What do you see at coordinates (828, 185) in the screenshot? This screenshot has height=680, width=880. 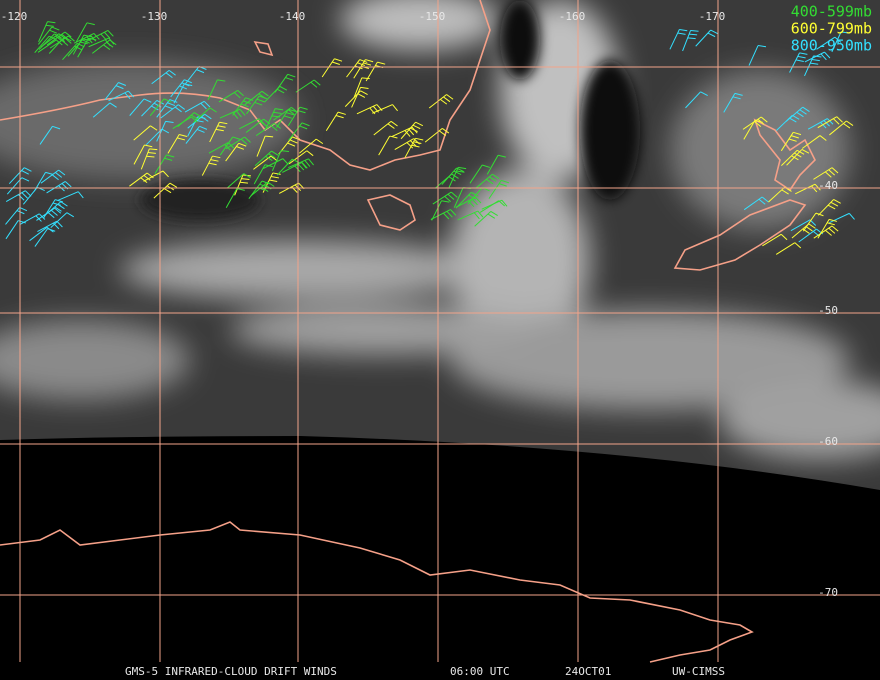 I see `latitude-label: -40` at bounding box center [828, 185].